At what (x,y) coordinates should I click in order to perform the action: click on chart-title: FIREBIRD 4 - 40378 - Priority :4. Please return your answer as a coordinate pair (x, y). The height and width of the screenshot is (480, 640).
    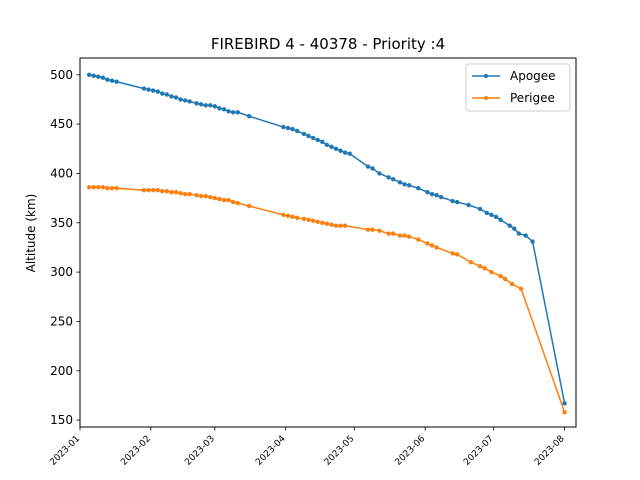
    Looking at the image, I should click on (328, 44).